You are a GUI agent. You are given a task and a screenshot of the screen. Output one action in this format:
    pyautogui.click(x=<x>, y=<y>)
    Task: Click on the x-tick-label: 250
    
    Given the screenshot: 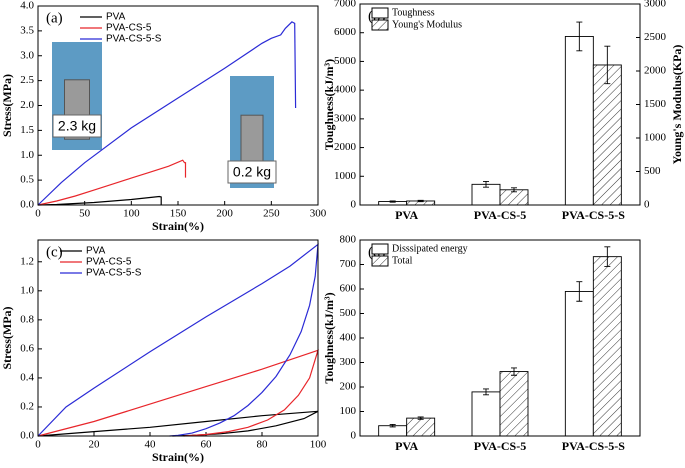 What is the action you would take?
    pyautogui.click(x=271, y=214)
    